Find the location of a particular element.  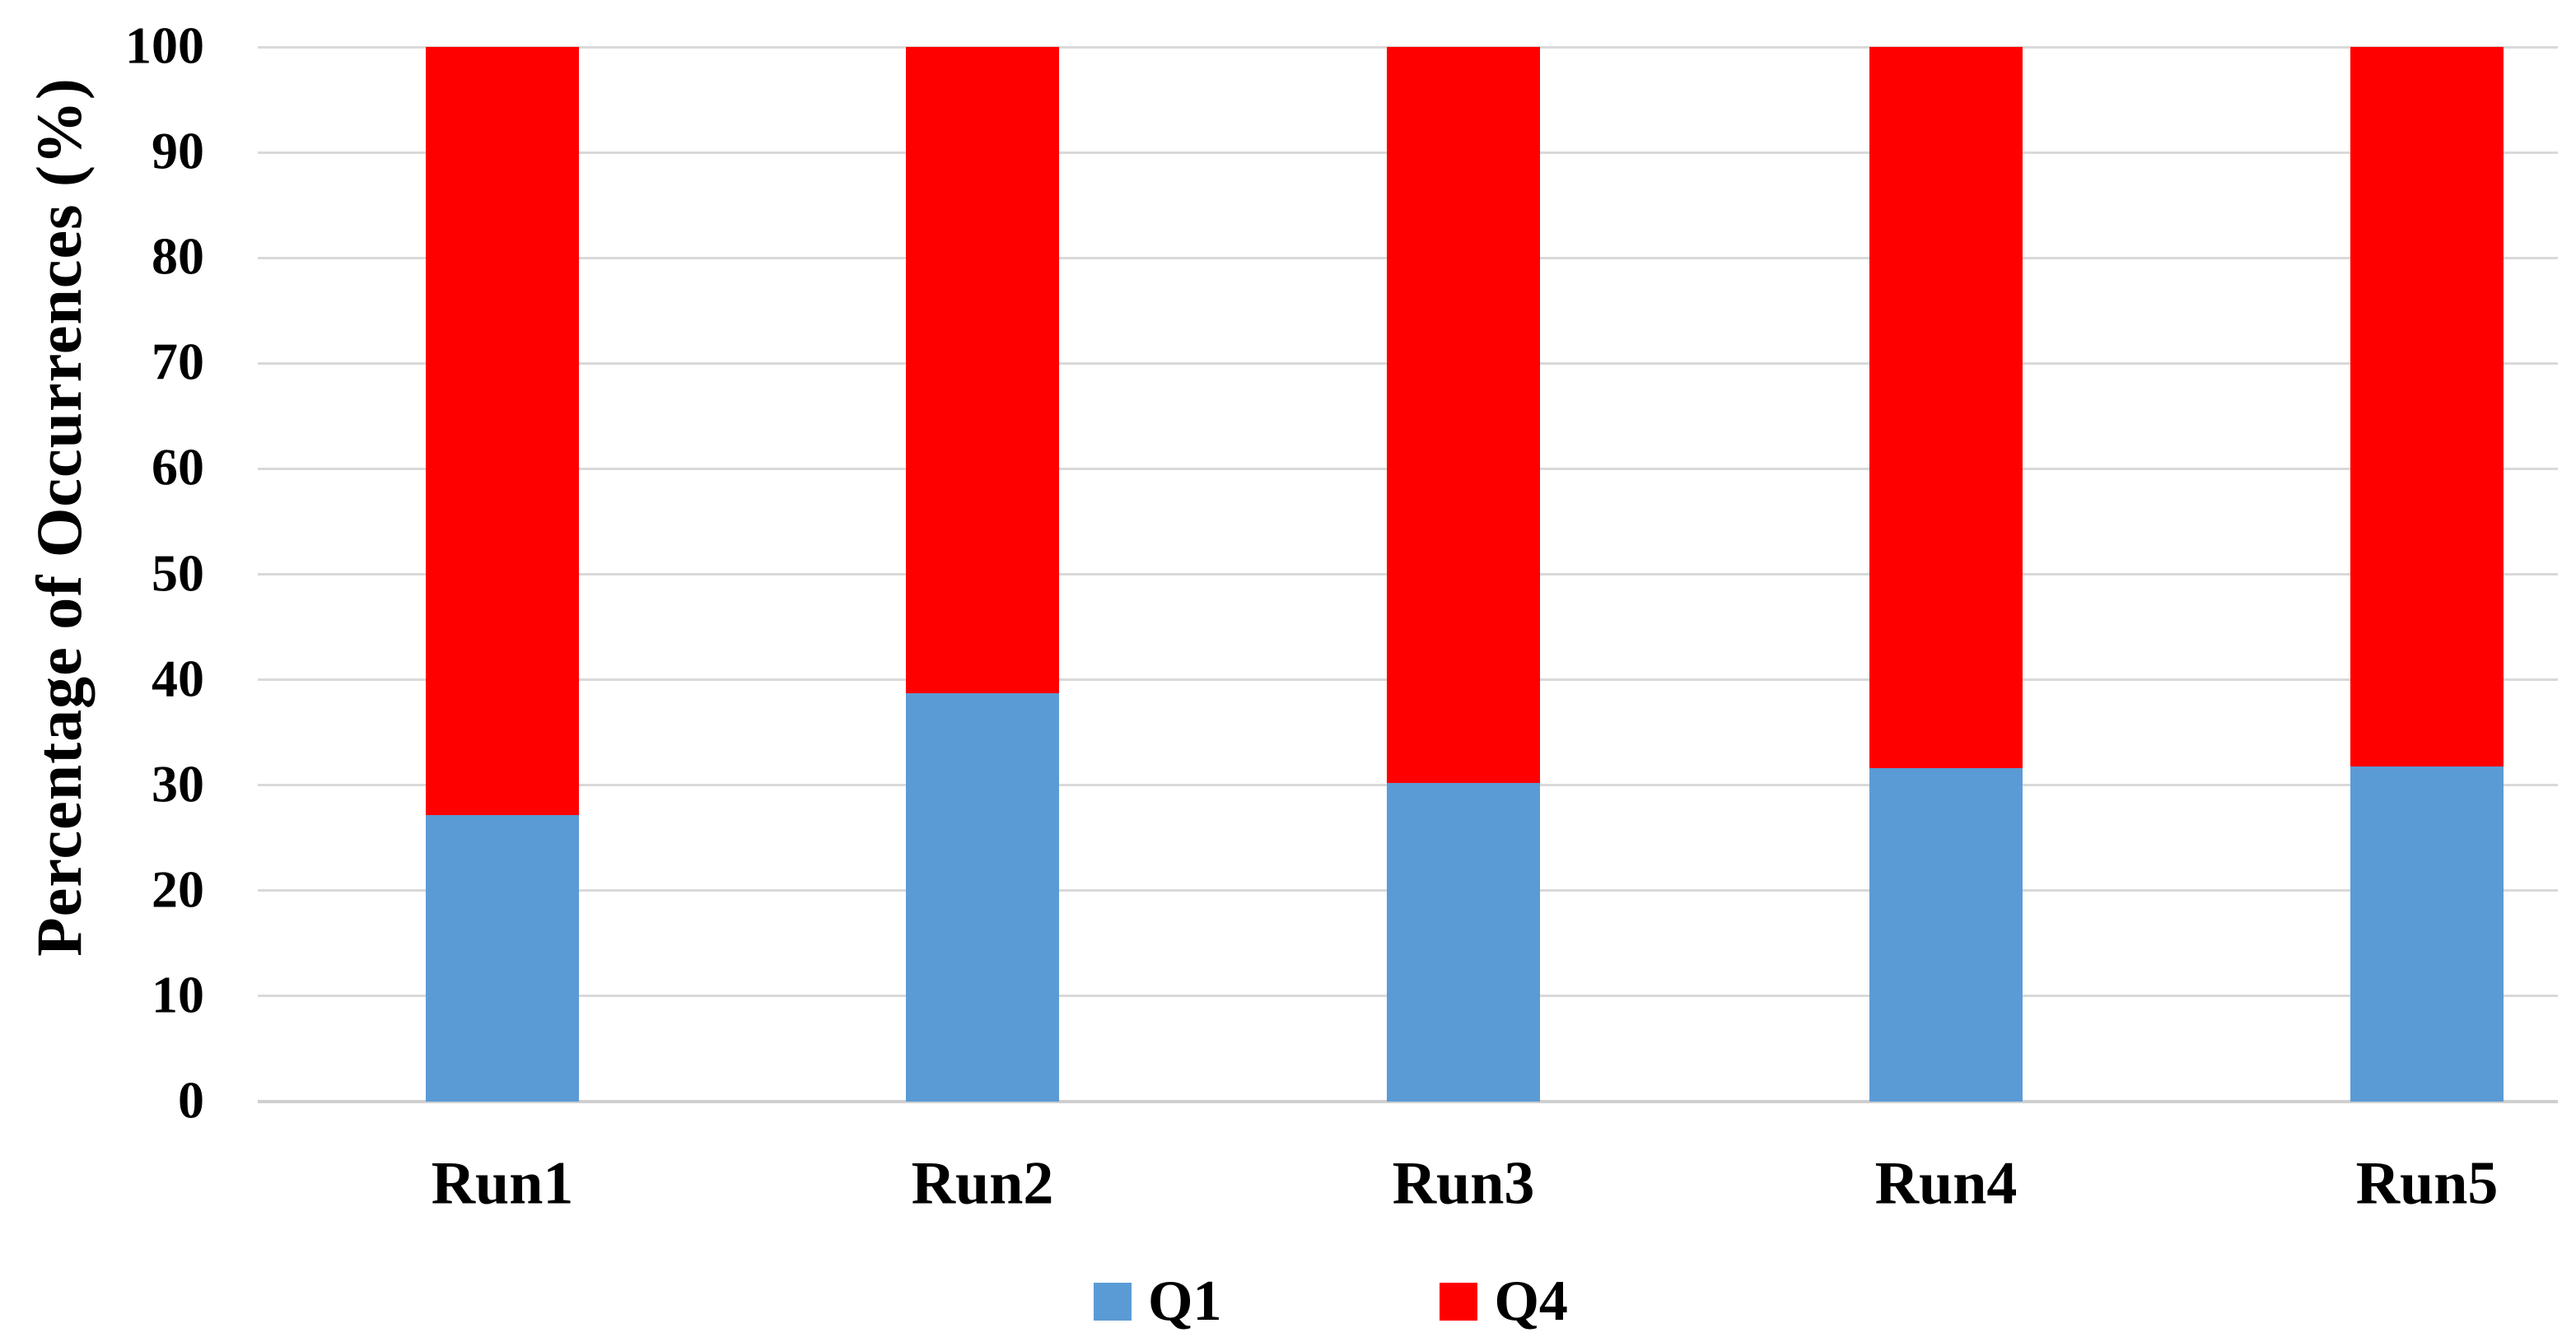

y-tick-label: 0 is located at coordinates (191, 1100).